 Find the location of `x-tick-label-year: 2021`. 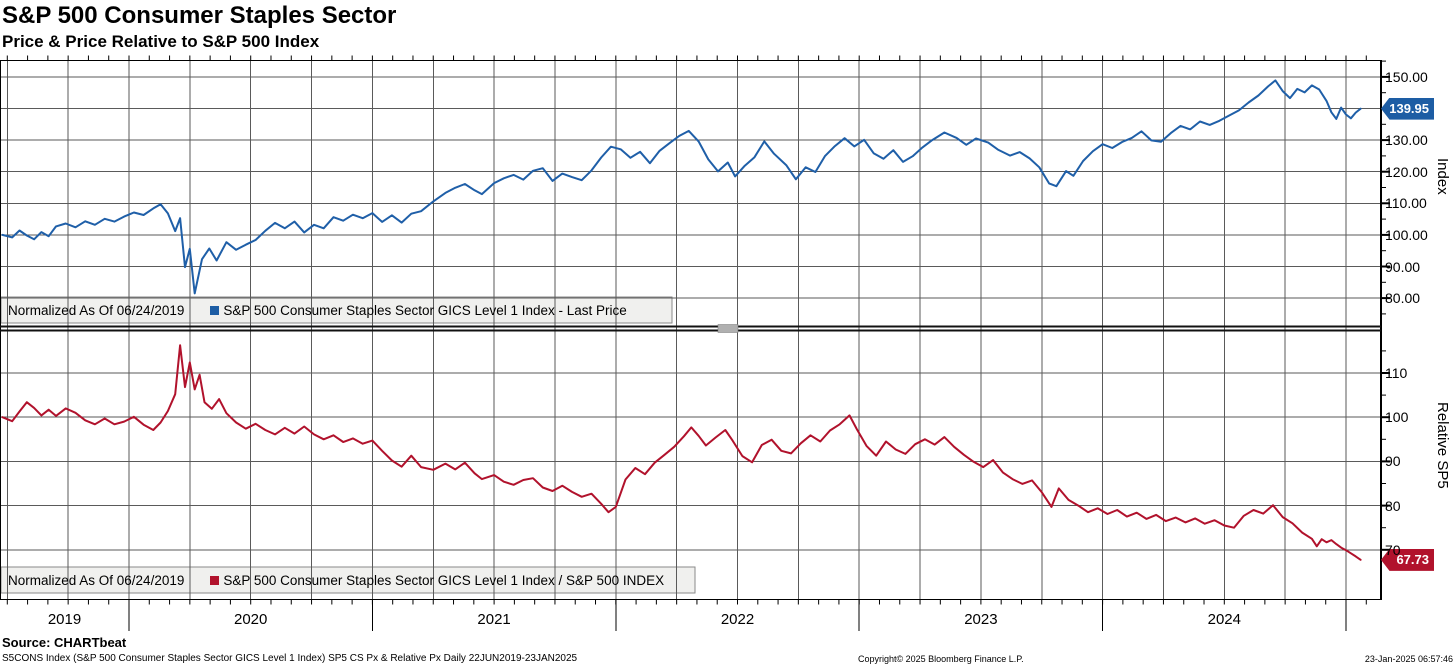

x-tick-label-year: 2021 is located at coordinates (494, 619).